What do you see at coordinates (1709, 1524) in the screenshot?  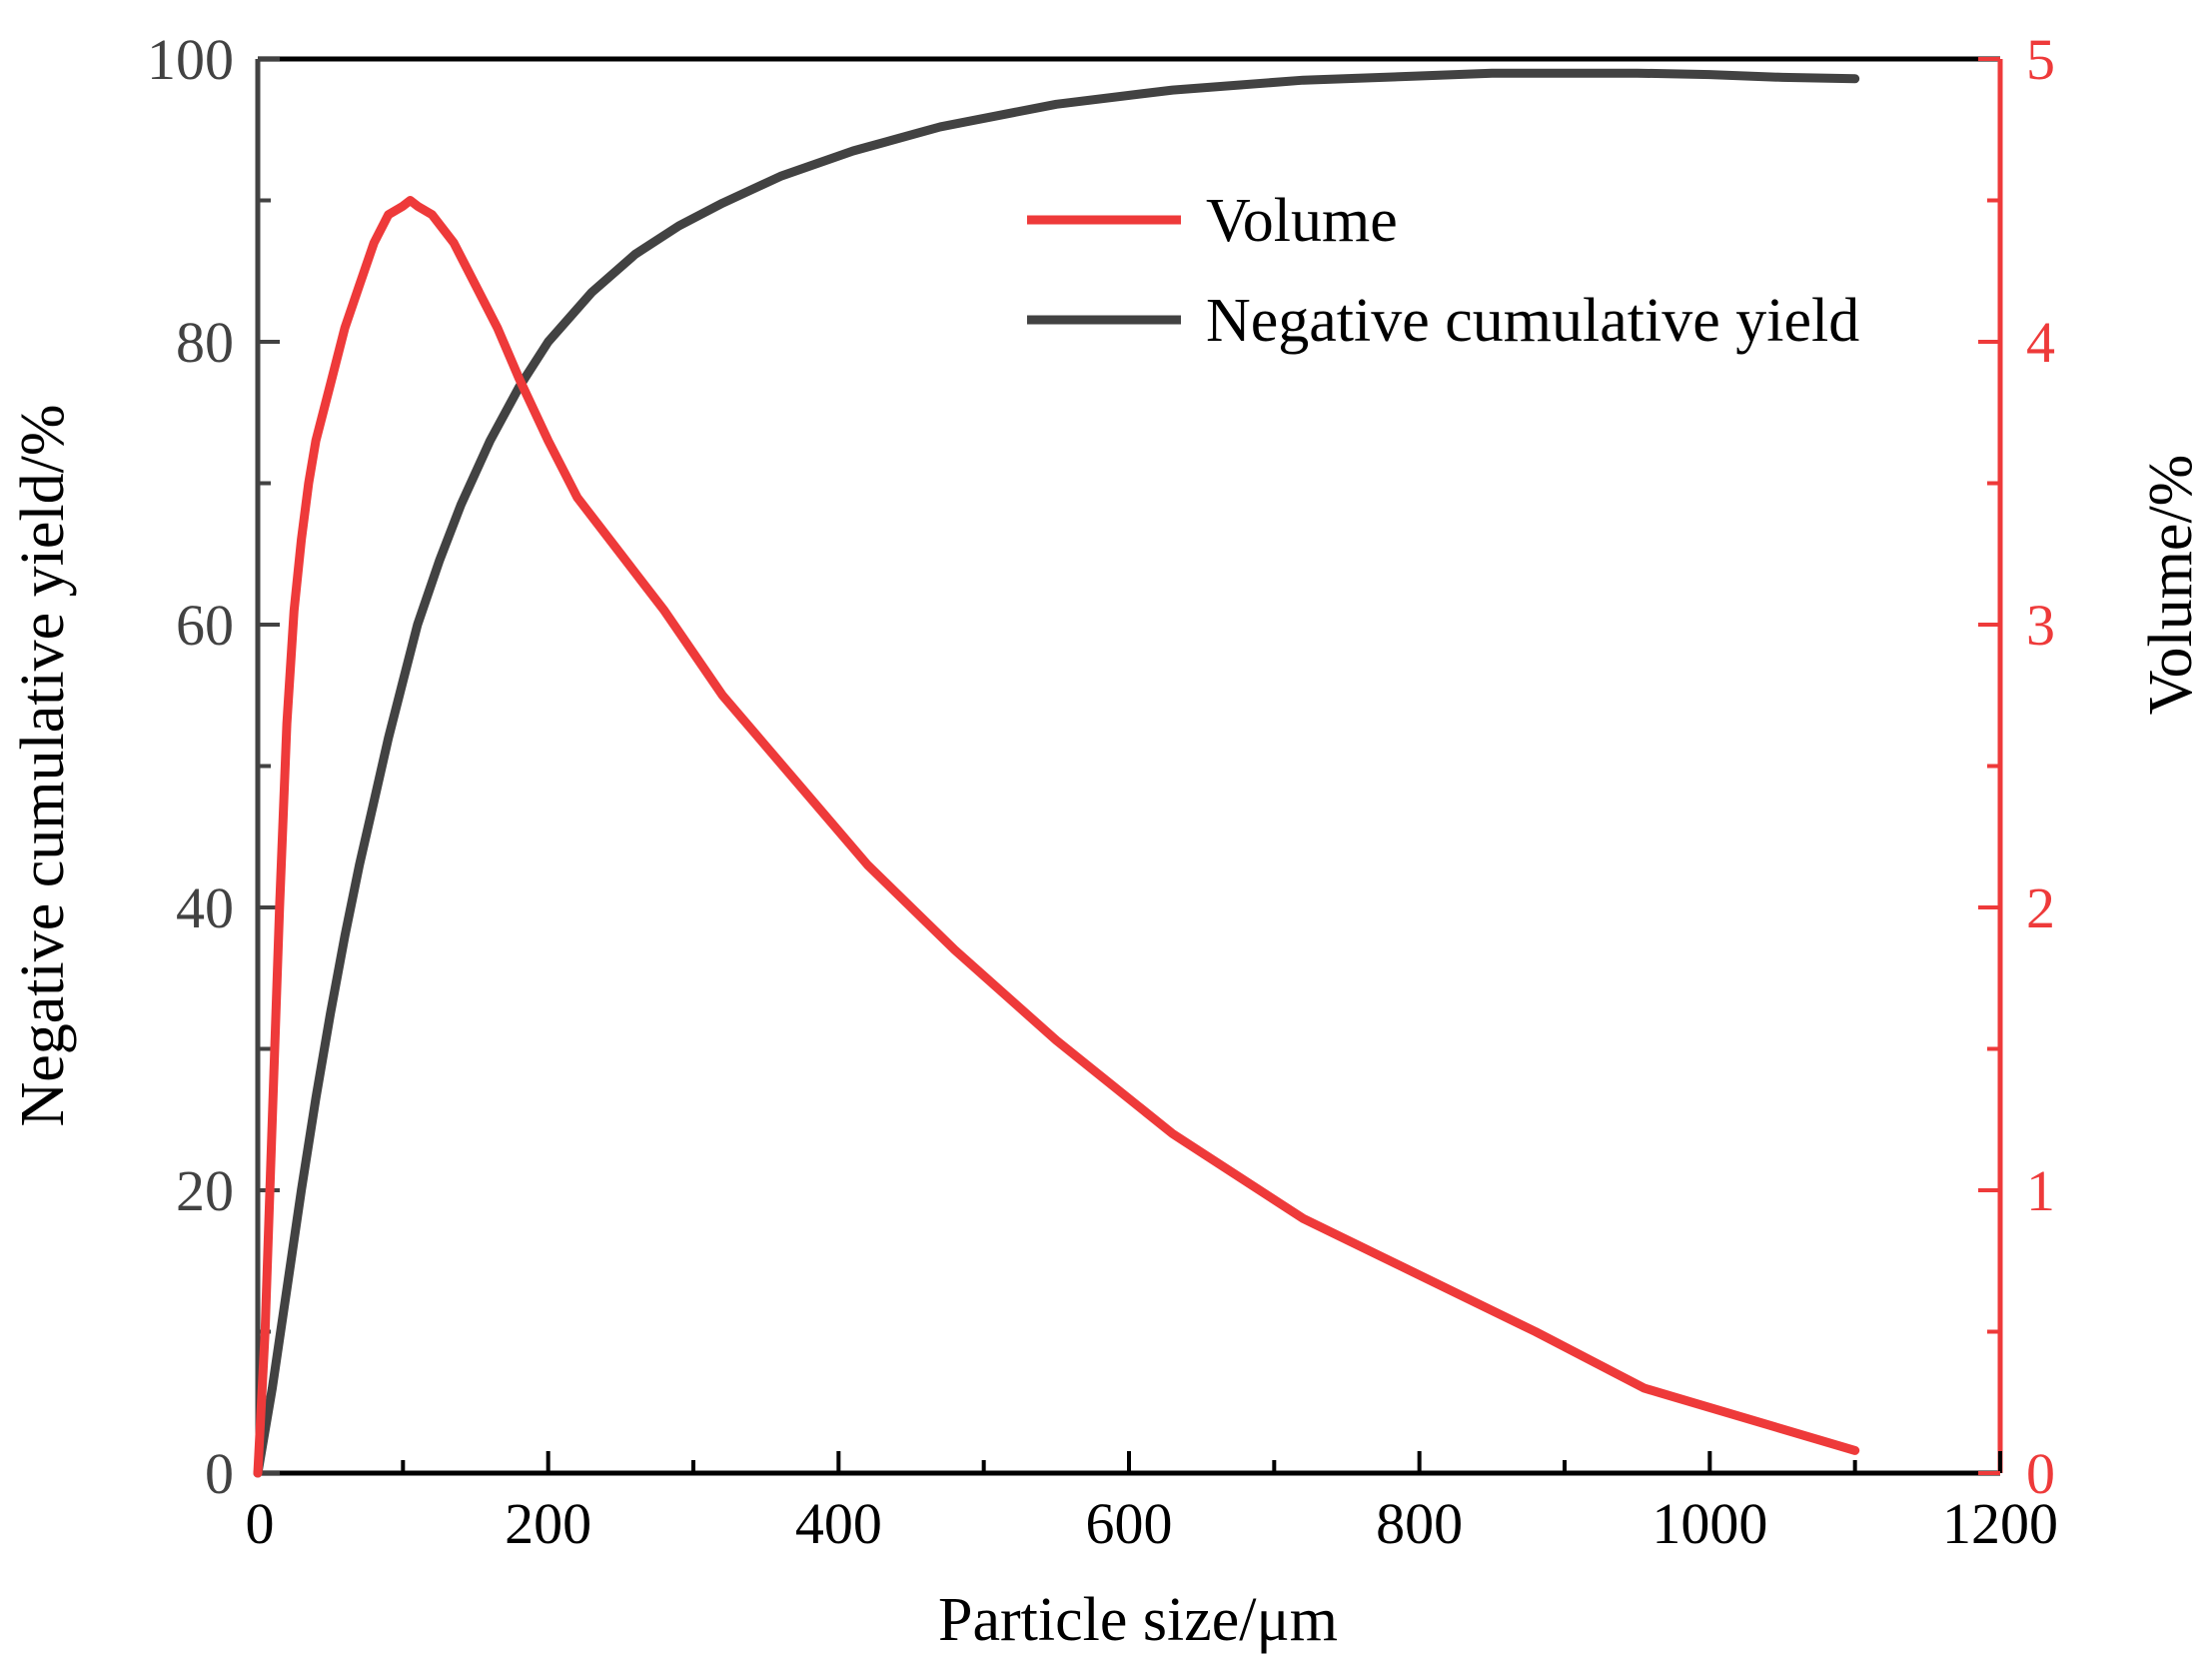 I see `x-tick-label-1000: 1000` at bounding box center [1709, 1524].